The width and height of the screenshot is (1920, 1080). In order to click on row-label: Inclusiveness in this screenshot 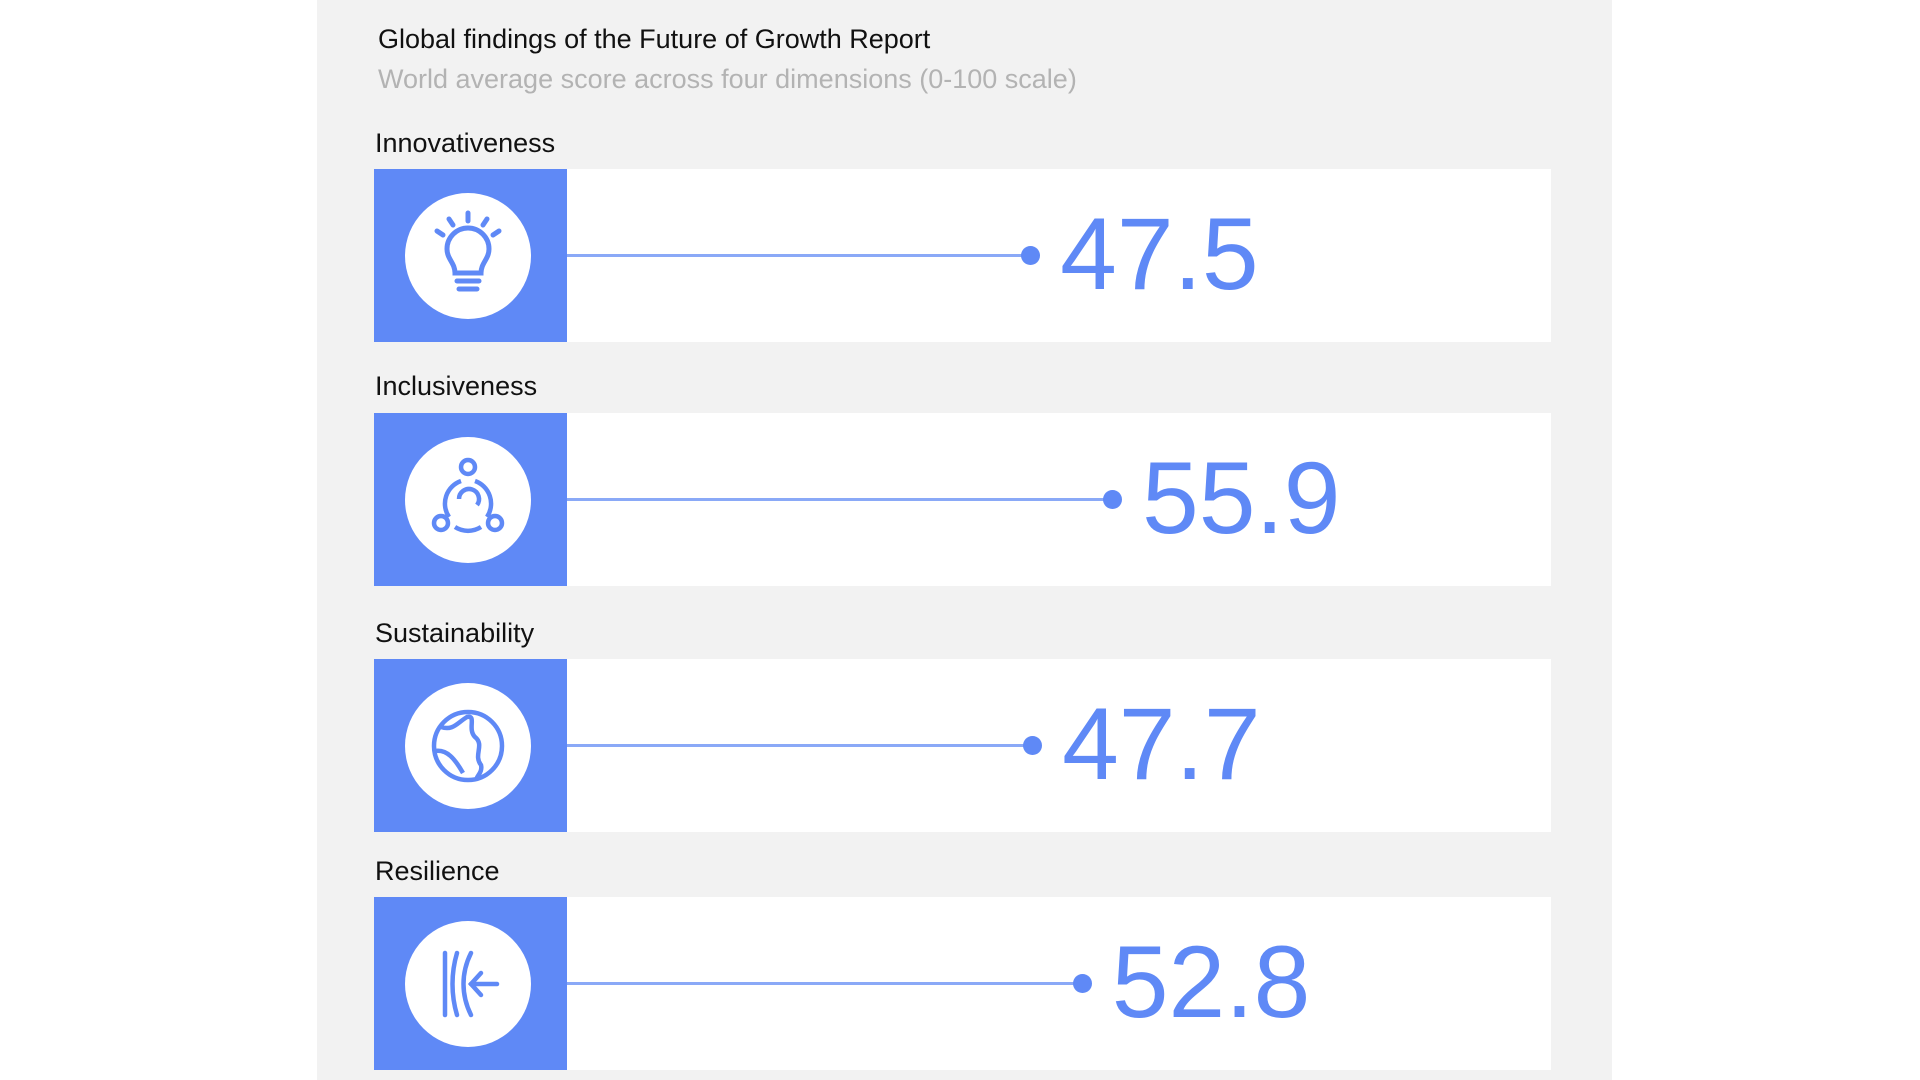, I will do `click(456, 386)`.